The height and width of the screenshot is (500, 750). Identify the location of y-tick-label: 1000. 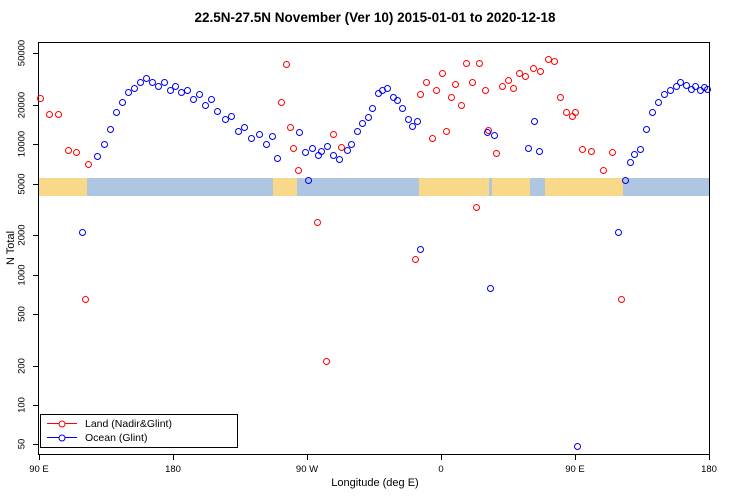
(22, 275).